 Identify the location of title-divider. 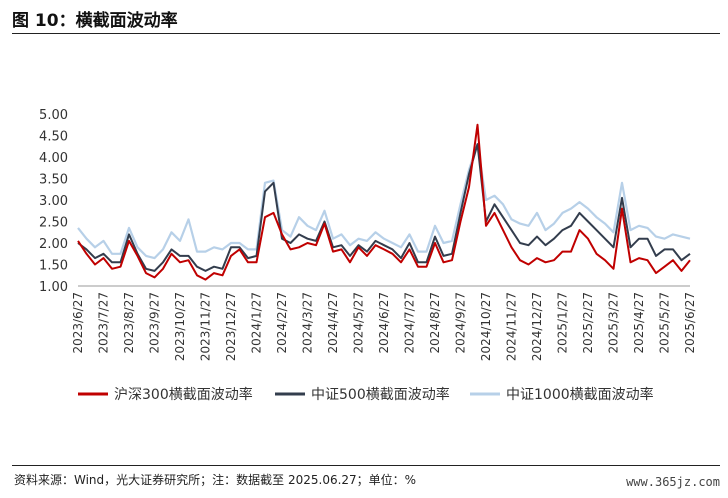
(366, 33).